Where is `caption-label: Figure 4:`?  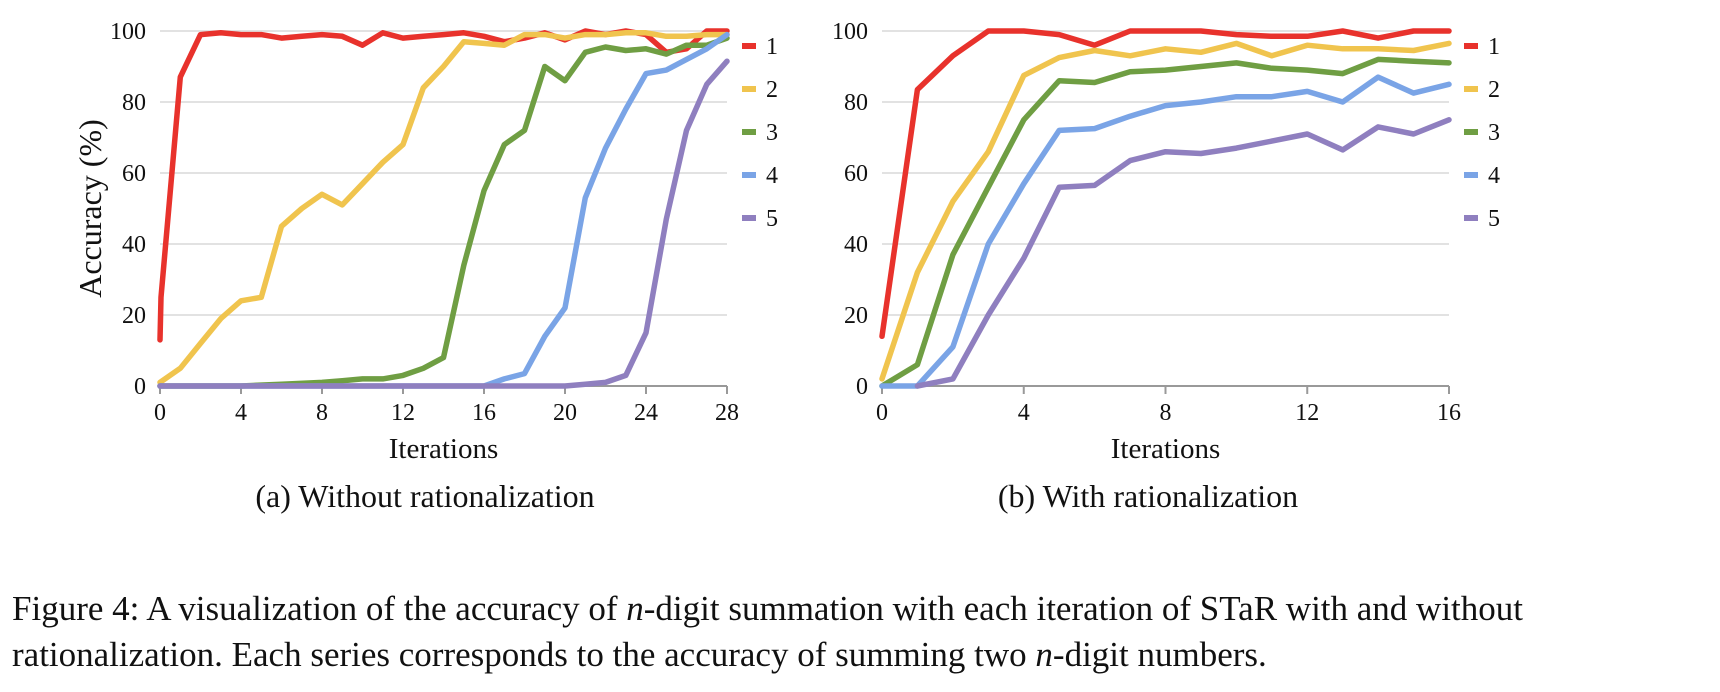
caption-label: Figure 4: is located at coordinates (76, 608).